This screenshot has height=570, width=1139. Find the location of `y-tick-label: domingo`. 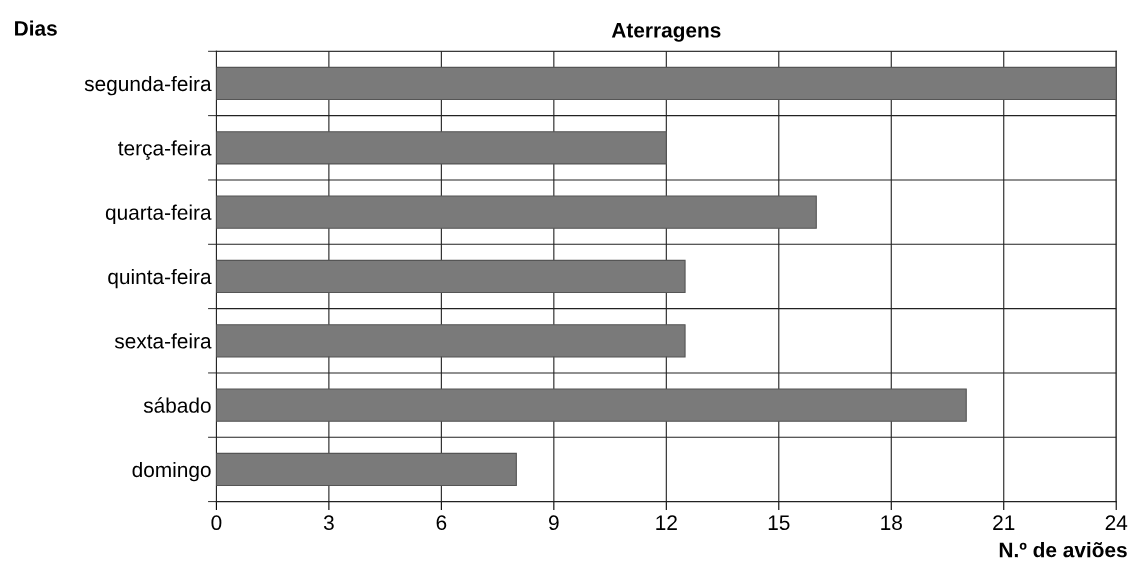

y-tick-label: domingo is located at coordinates (171, 471).